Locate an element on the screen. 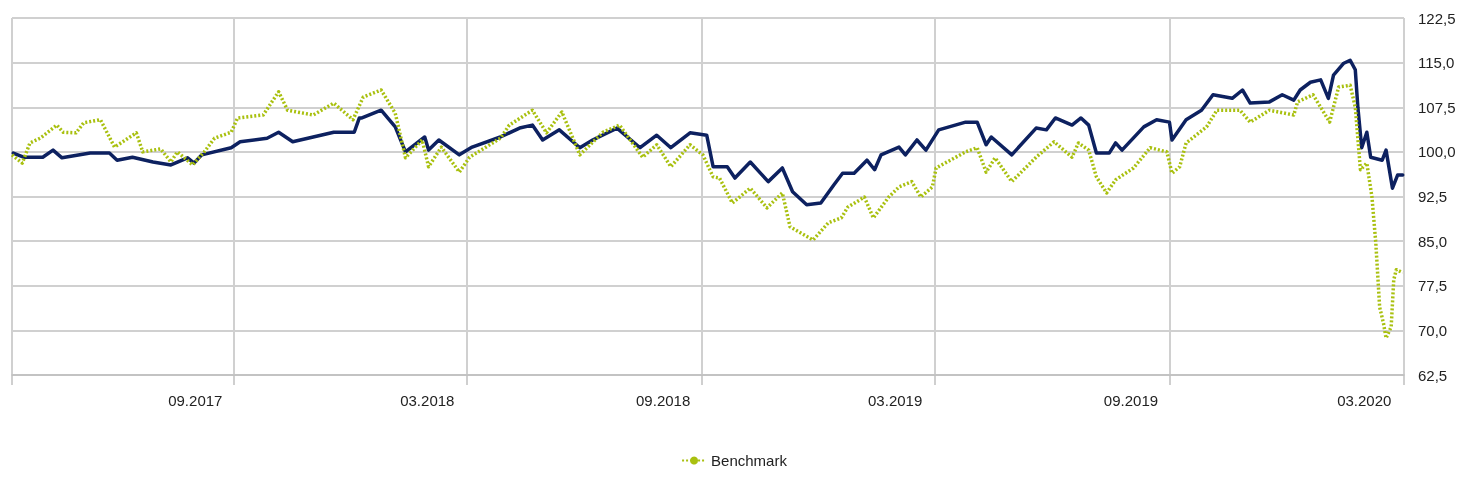 The image size is (1468, 481). y-tick-label: 100,0 is located at coordinates (1437, 152).